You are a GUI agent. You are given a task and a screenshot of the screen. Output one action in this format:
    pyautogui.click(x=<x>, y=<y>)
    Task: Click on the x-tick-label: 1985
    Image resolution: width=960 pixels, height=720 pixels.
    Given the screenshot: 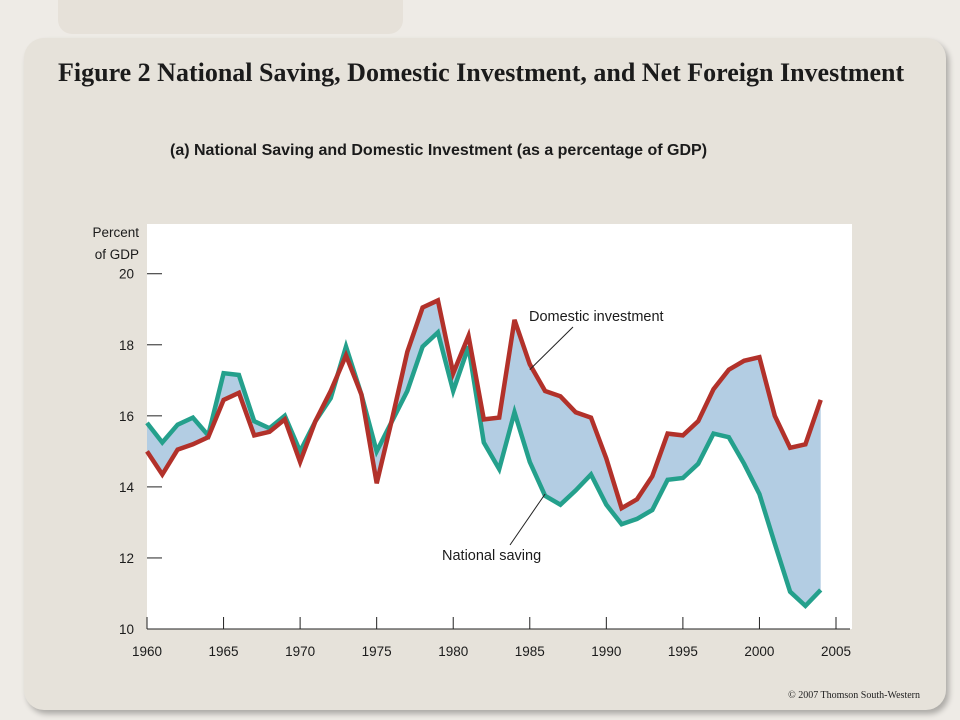 What is the action you would take?
    pyautogui.click(x=530, y=651)
    